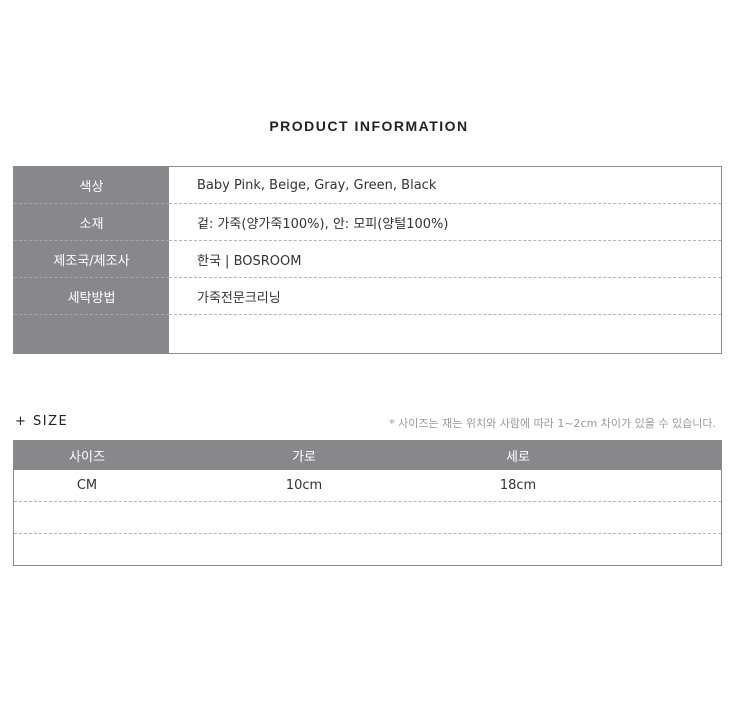  Describe the element at coordinates (445, 259) in the screenshot. I see `info-value: 한국 | BOSROOM` at that location.